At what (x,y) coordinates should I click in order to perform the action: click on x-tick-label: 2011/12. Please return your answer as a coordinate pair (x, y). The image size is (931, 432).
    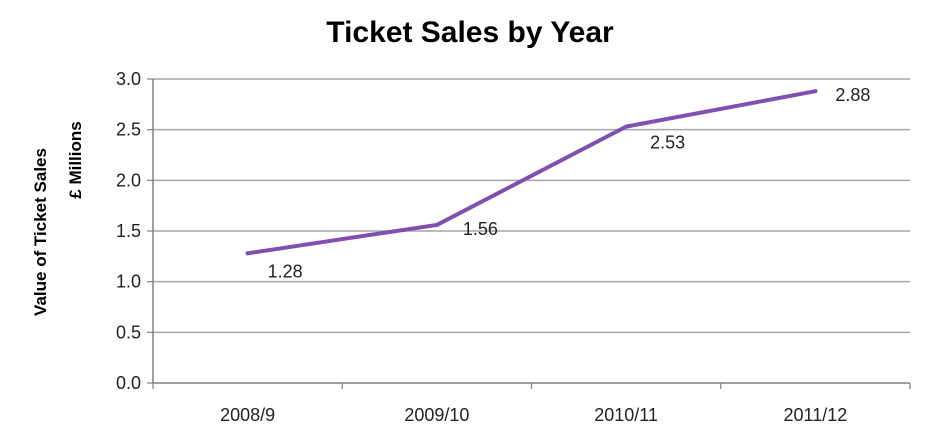
    Looking at the image, I should click on (816, 415).